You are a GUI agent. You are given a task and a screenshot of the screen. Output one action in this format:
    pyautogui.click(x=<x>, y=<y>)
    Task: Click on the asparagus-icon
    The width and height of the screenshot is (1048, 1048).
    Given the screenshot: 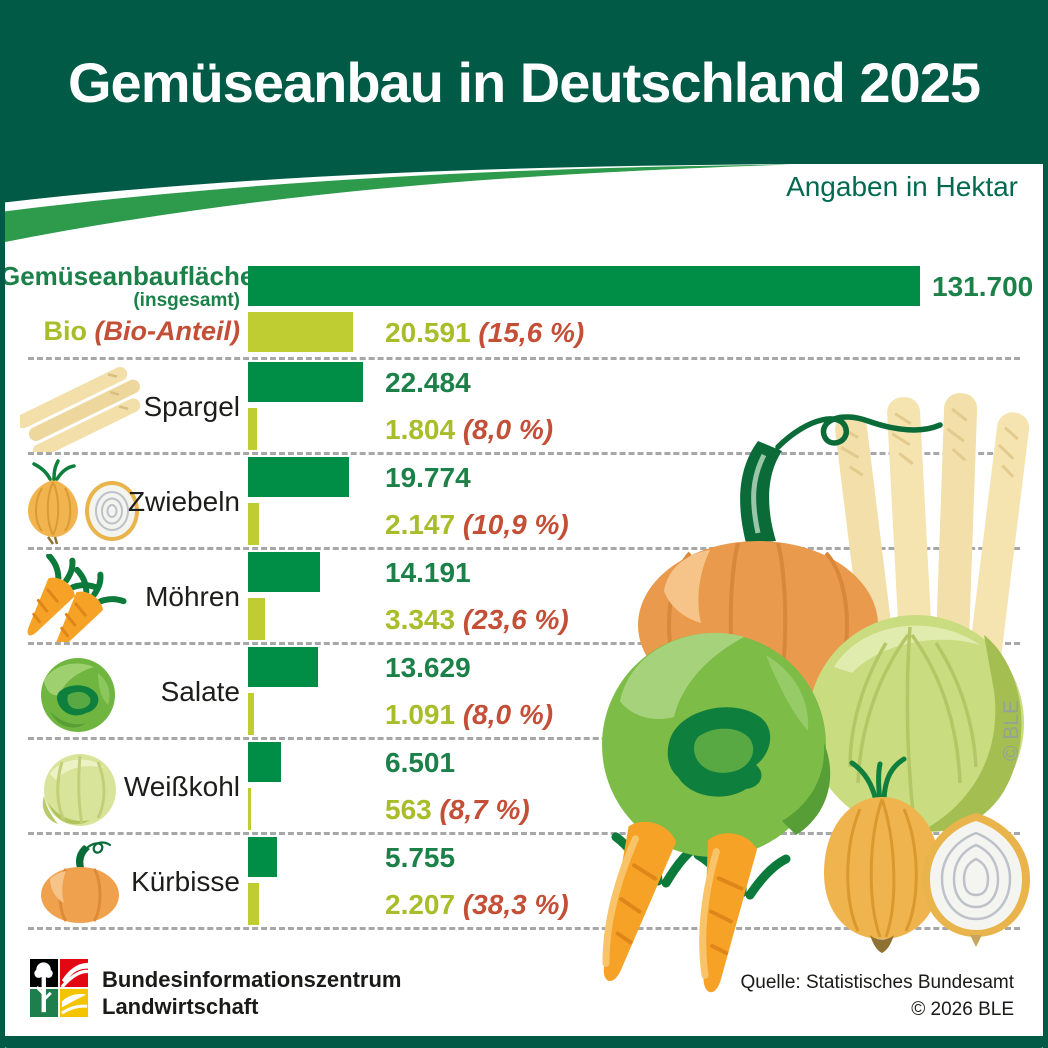 What is the action you would take?
    pyautogui.click(x=80, y=409)
    